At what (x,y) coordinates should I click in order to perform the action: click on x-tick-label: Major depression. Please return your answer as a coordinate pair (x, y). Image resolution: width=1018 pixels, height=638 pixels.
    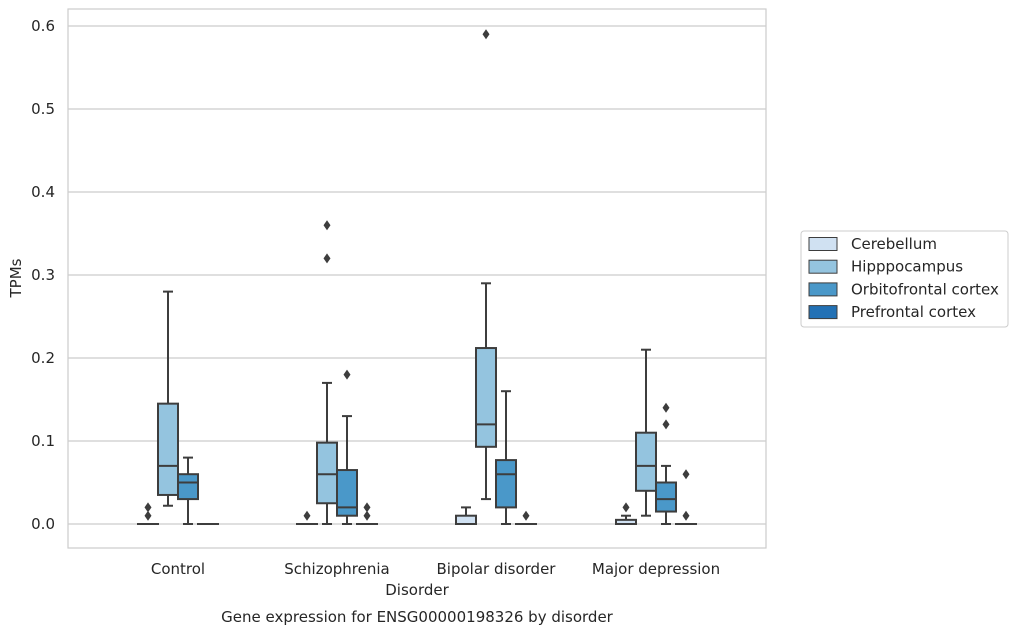
    Looking at the image, I should click on (656, 569).